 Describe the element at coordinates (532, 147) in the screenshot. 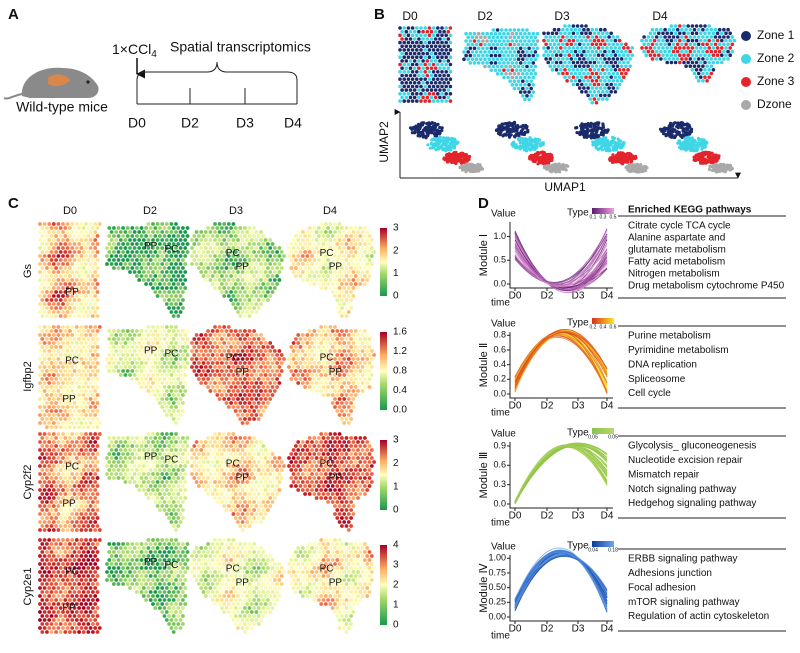

I see `umap-scatter` at that location.